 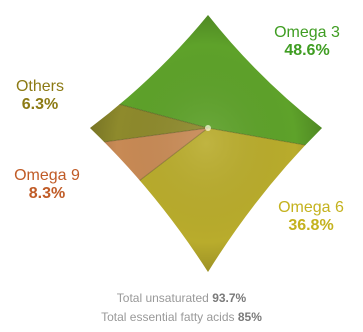 I want to click on slice-label-value: 48.6%, so click(x=307, y=50).